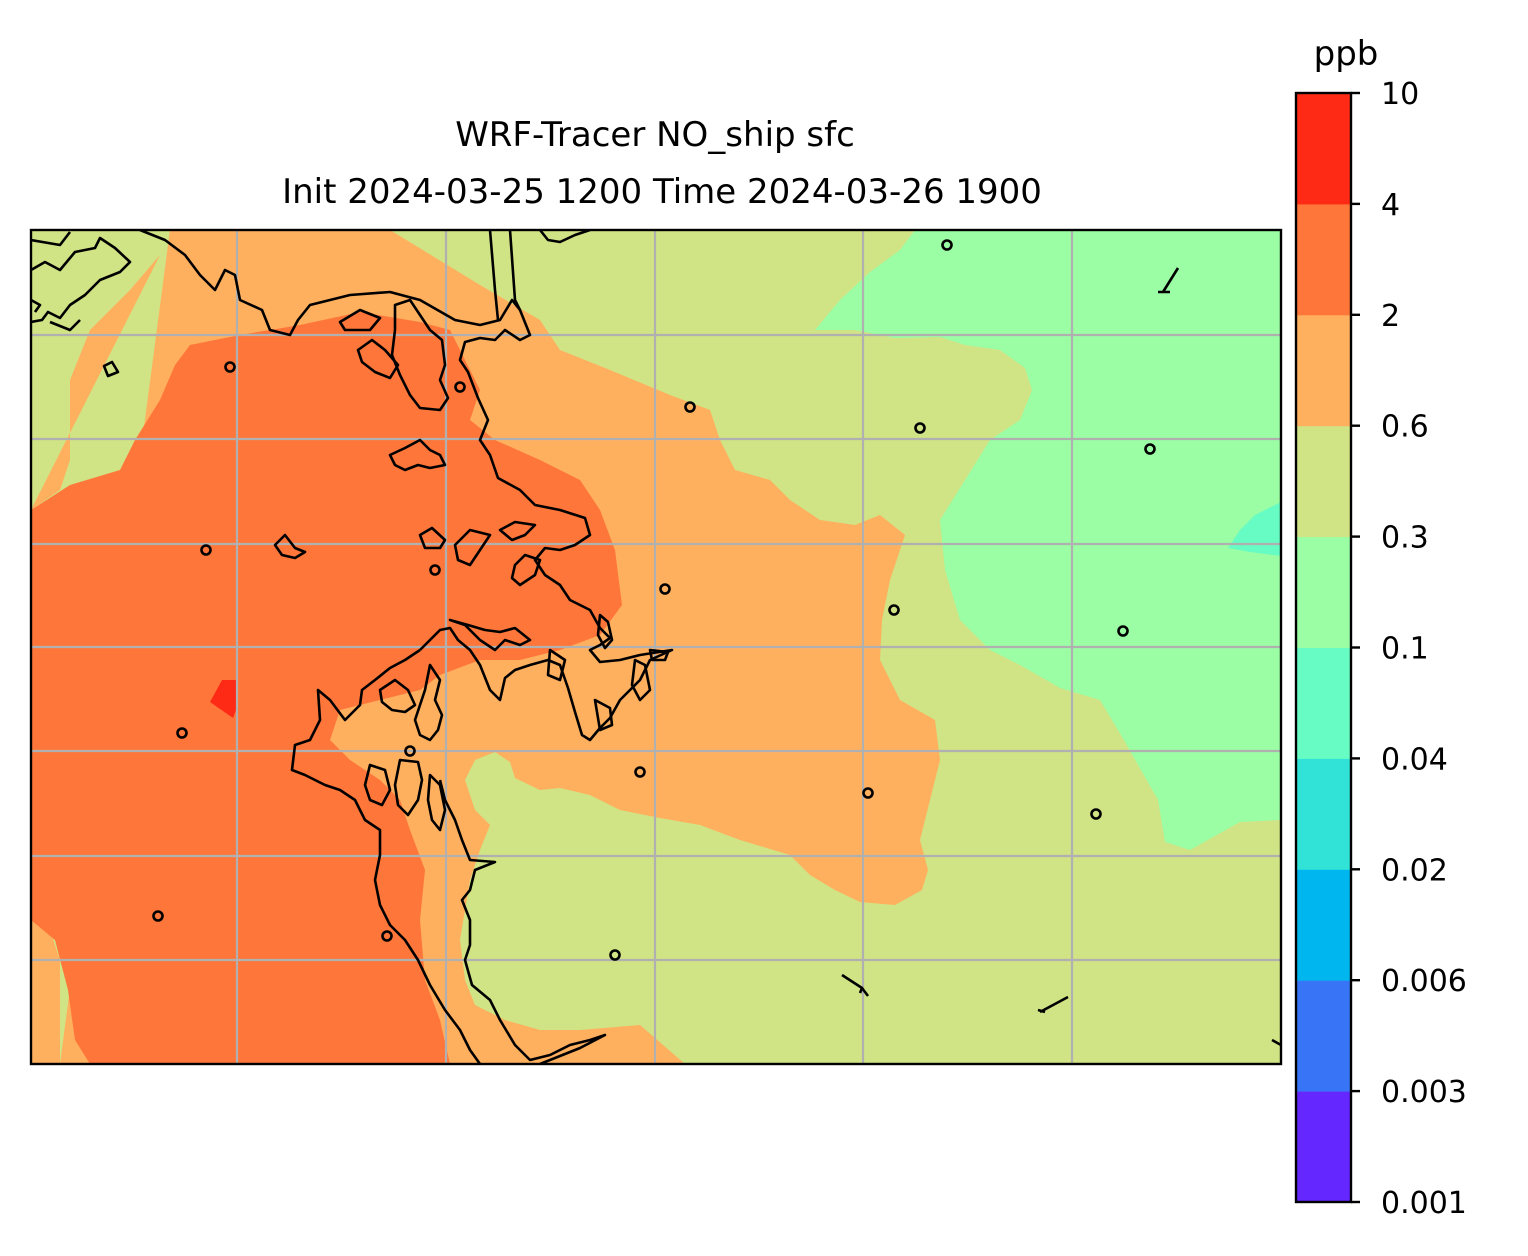  What do you see at coordinates (1405, 538) in the screenshot?
I see `colorbar-tick-label: 0.3` at bounding box center [1405, 538].